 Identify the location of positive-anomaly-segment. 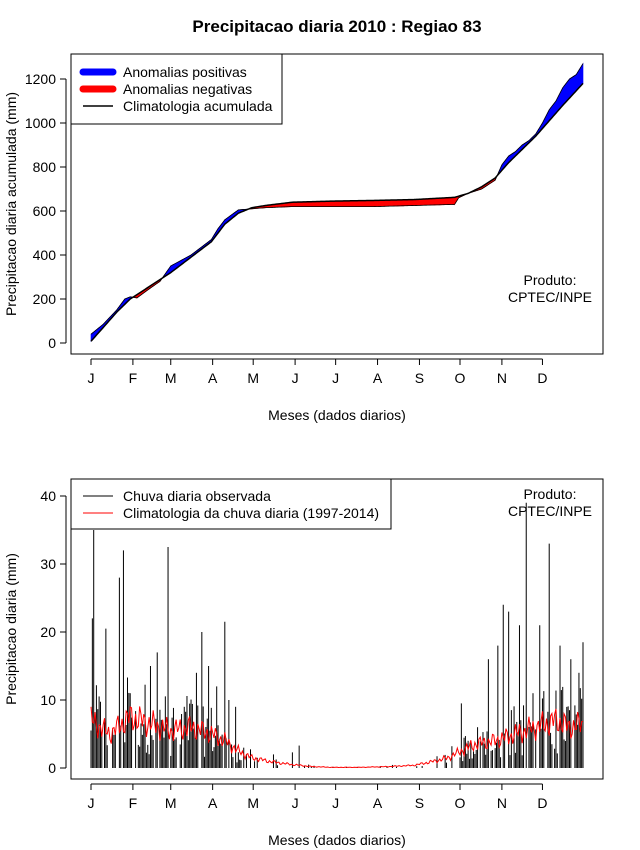
(582, 74).